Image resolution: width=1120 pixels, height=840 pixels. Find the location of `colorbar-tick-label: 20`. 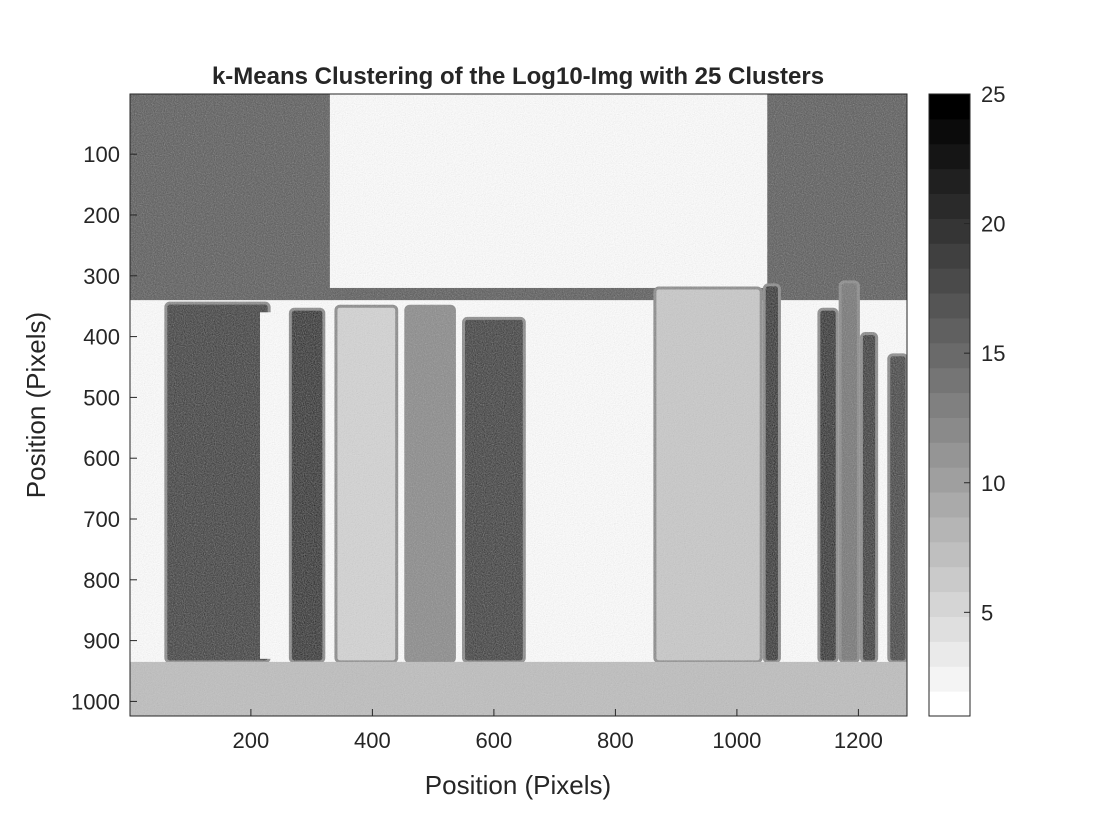

colorbar-tick-label: 20 is located at coordinates (993, 224).